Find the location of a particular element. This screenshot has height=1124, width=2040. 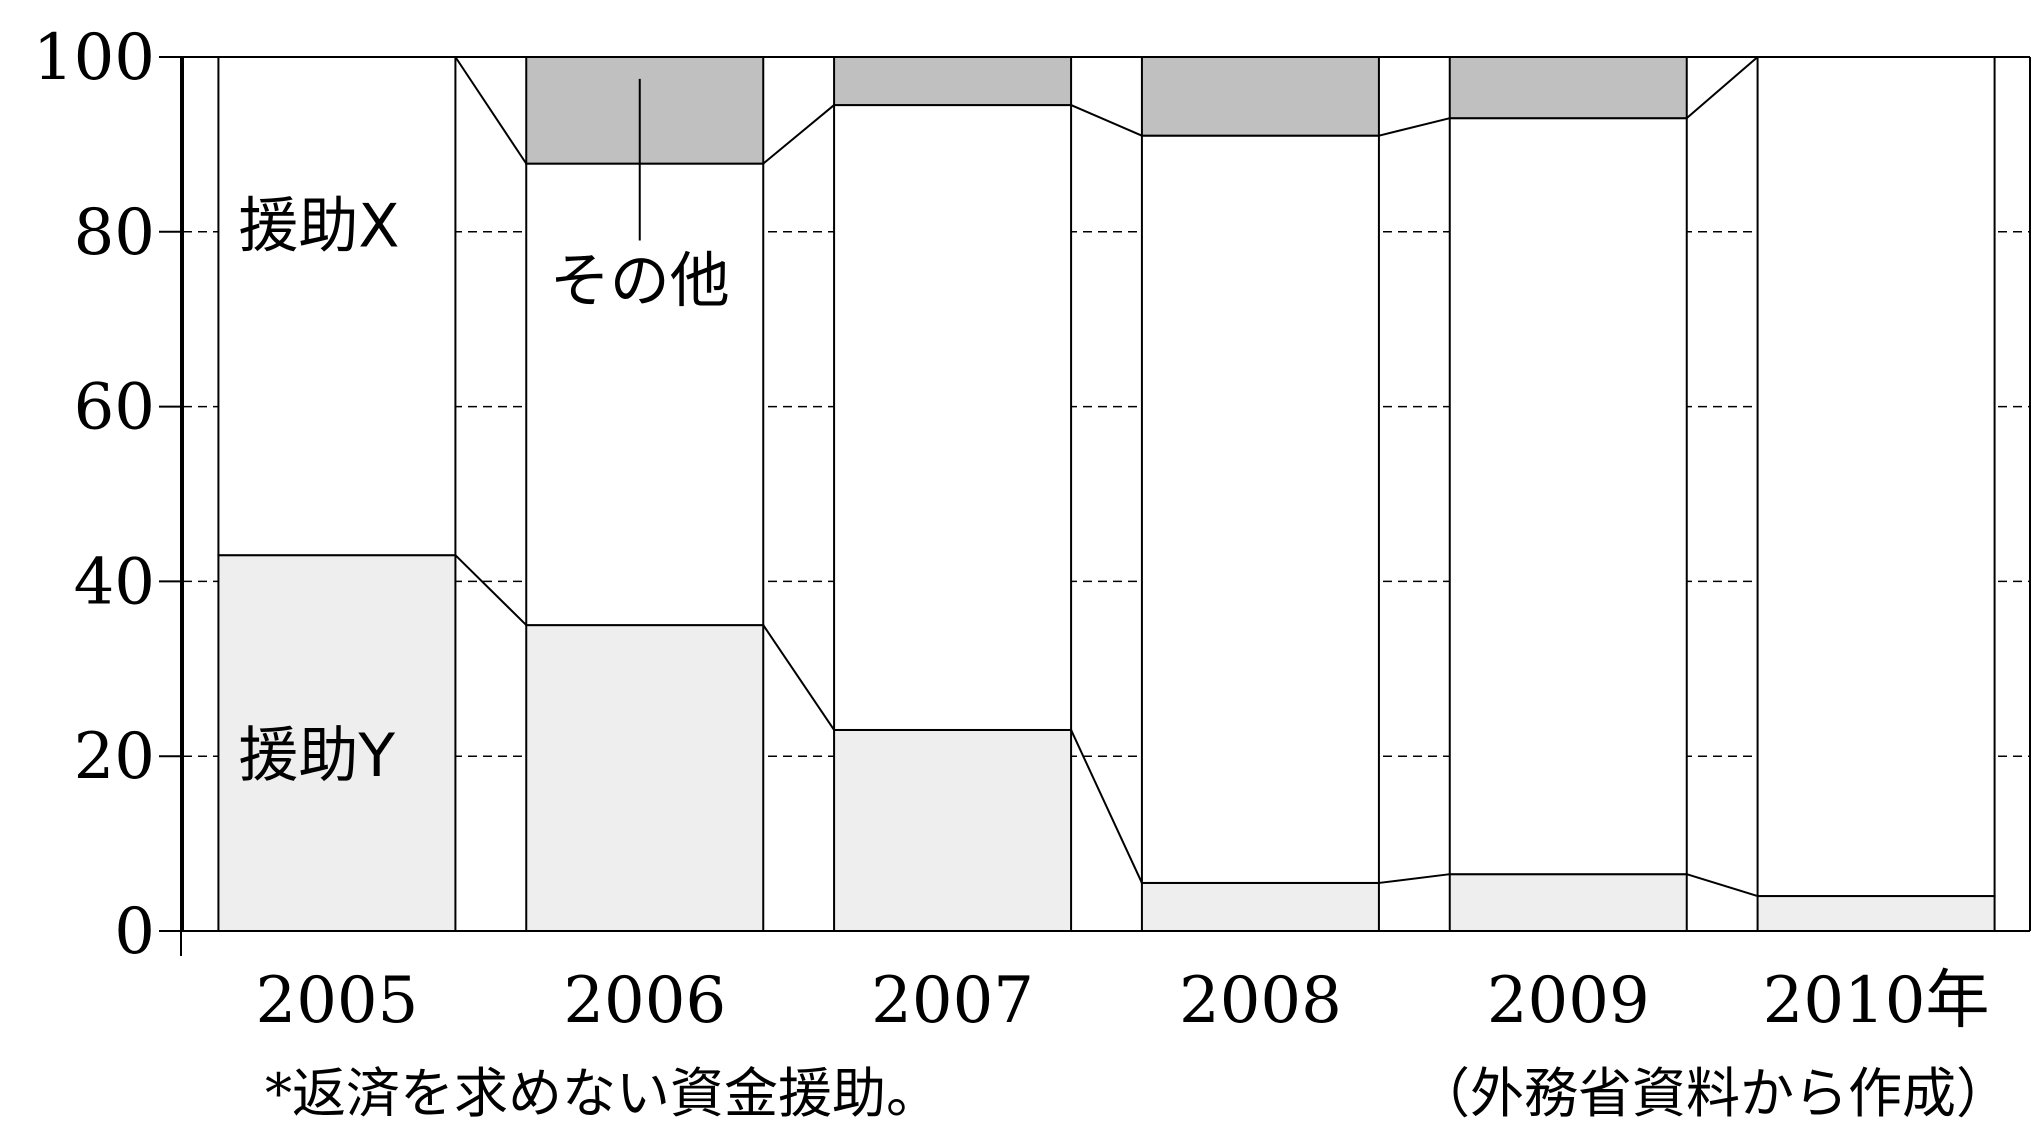

x-tick-label: 2009 is located at coordinates (1568, 1001).